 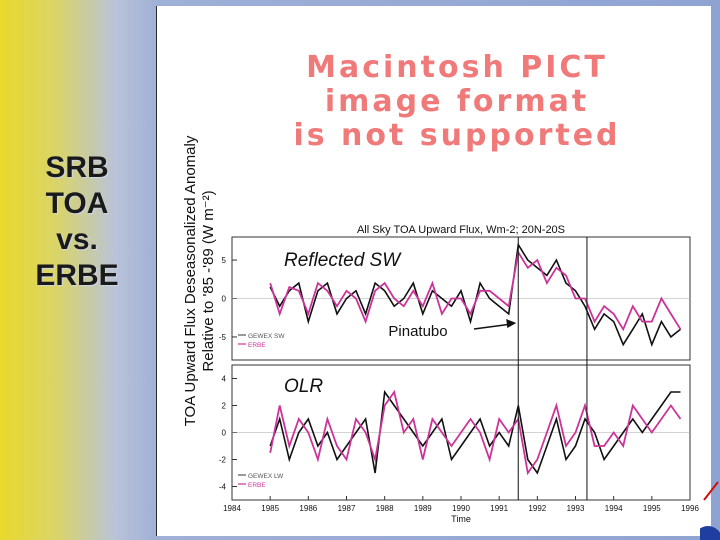 What do you see at coordinates (77, 222) in the screenshot?
I see `slide-title: SRB TOA vs. ERBE` at bounding box center [77, 222].